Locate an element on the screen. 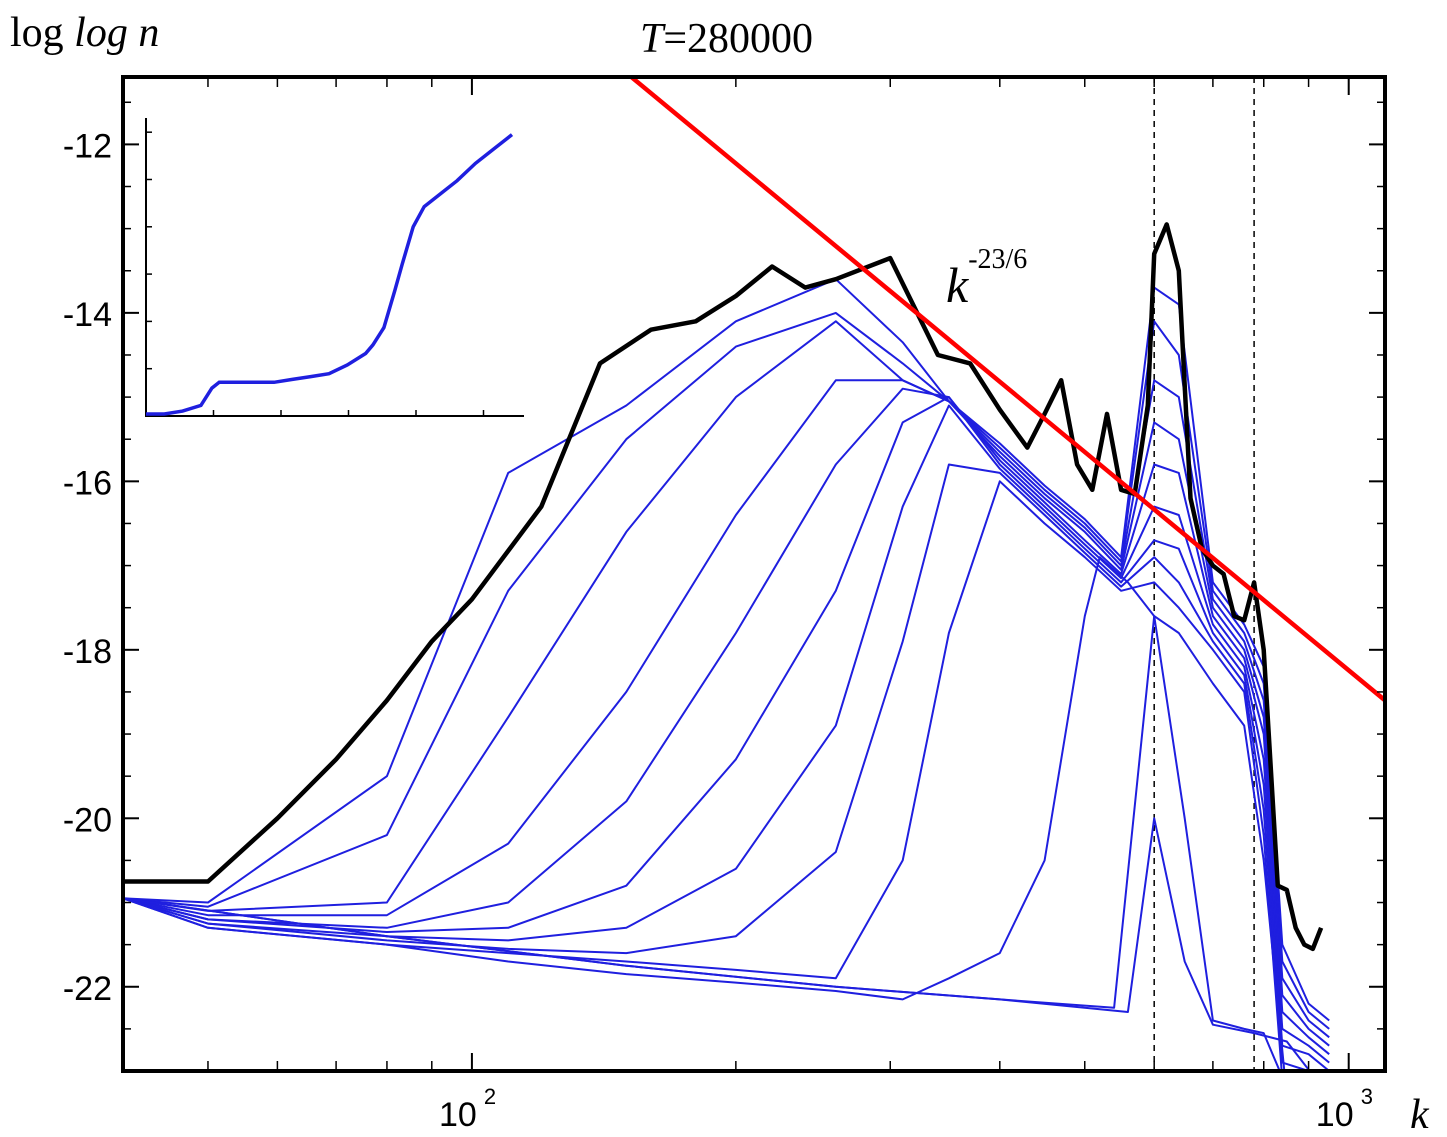 The image size is (1447, 1137). x-tick-exponent: 2 is located at coordinates (490, 1096).